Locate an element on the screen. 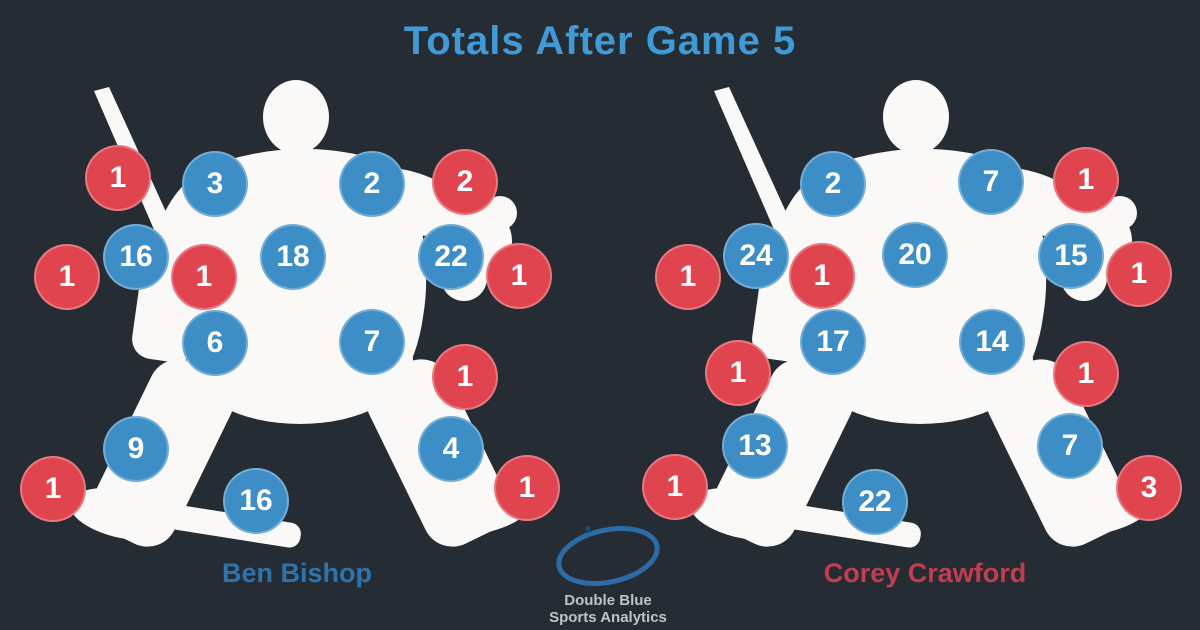 The width and height of the screenshot is (1200, 630). shot-marker: 6 is located at coordinates (215, 343).